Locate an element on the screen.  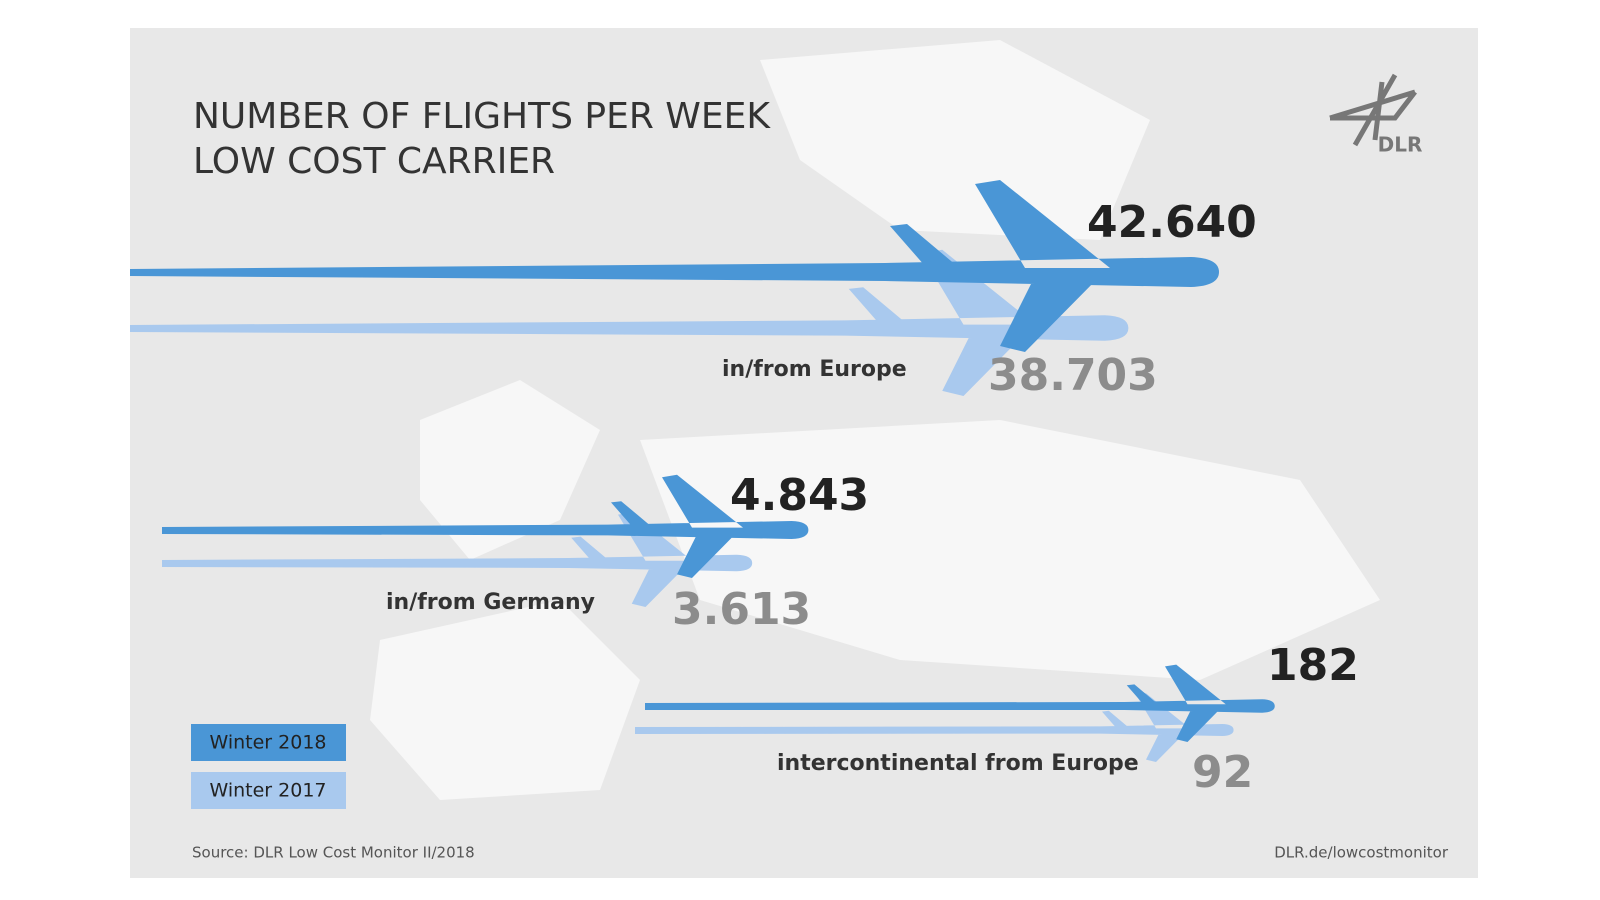
subtitle: LOW COST CARRIER is located at coordinates (374, 161).